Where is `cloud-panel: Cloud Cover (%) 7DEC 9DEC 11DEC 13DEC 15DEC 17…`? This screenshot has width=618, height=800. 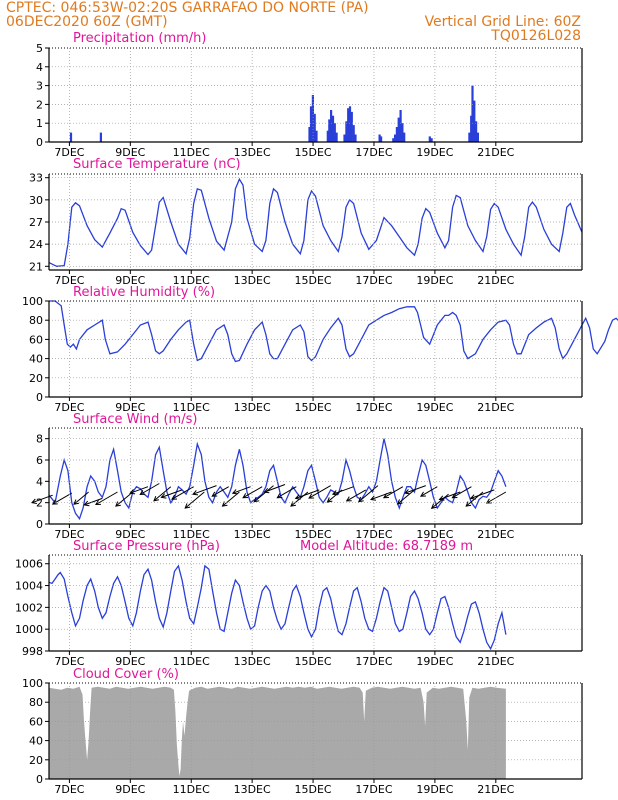 cloud-panel: Cloud Cover (%) 7DEC 9DEC 11DEC 13DEC 15DEC 17… is located at coordinates (302, 731).